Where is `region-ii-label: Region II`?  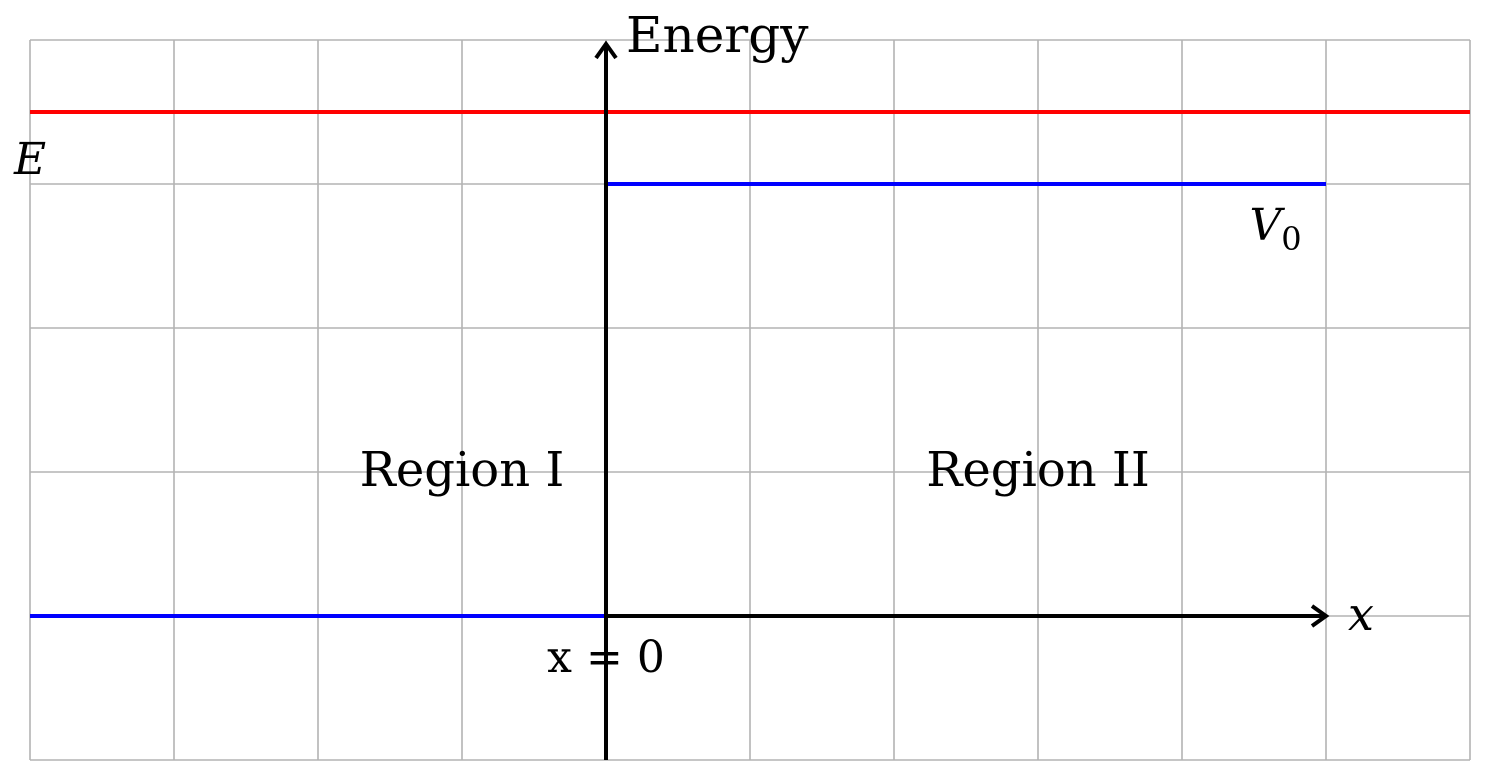 region-ii-label: Region II is located at coordinates (1038, 470).